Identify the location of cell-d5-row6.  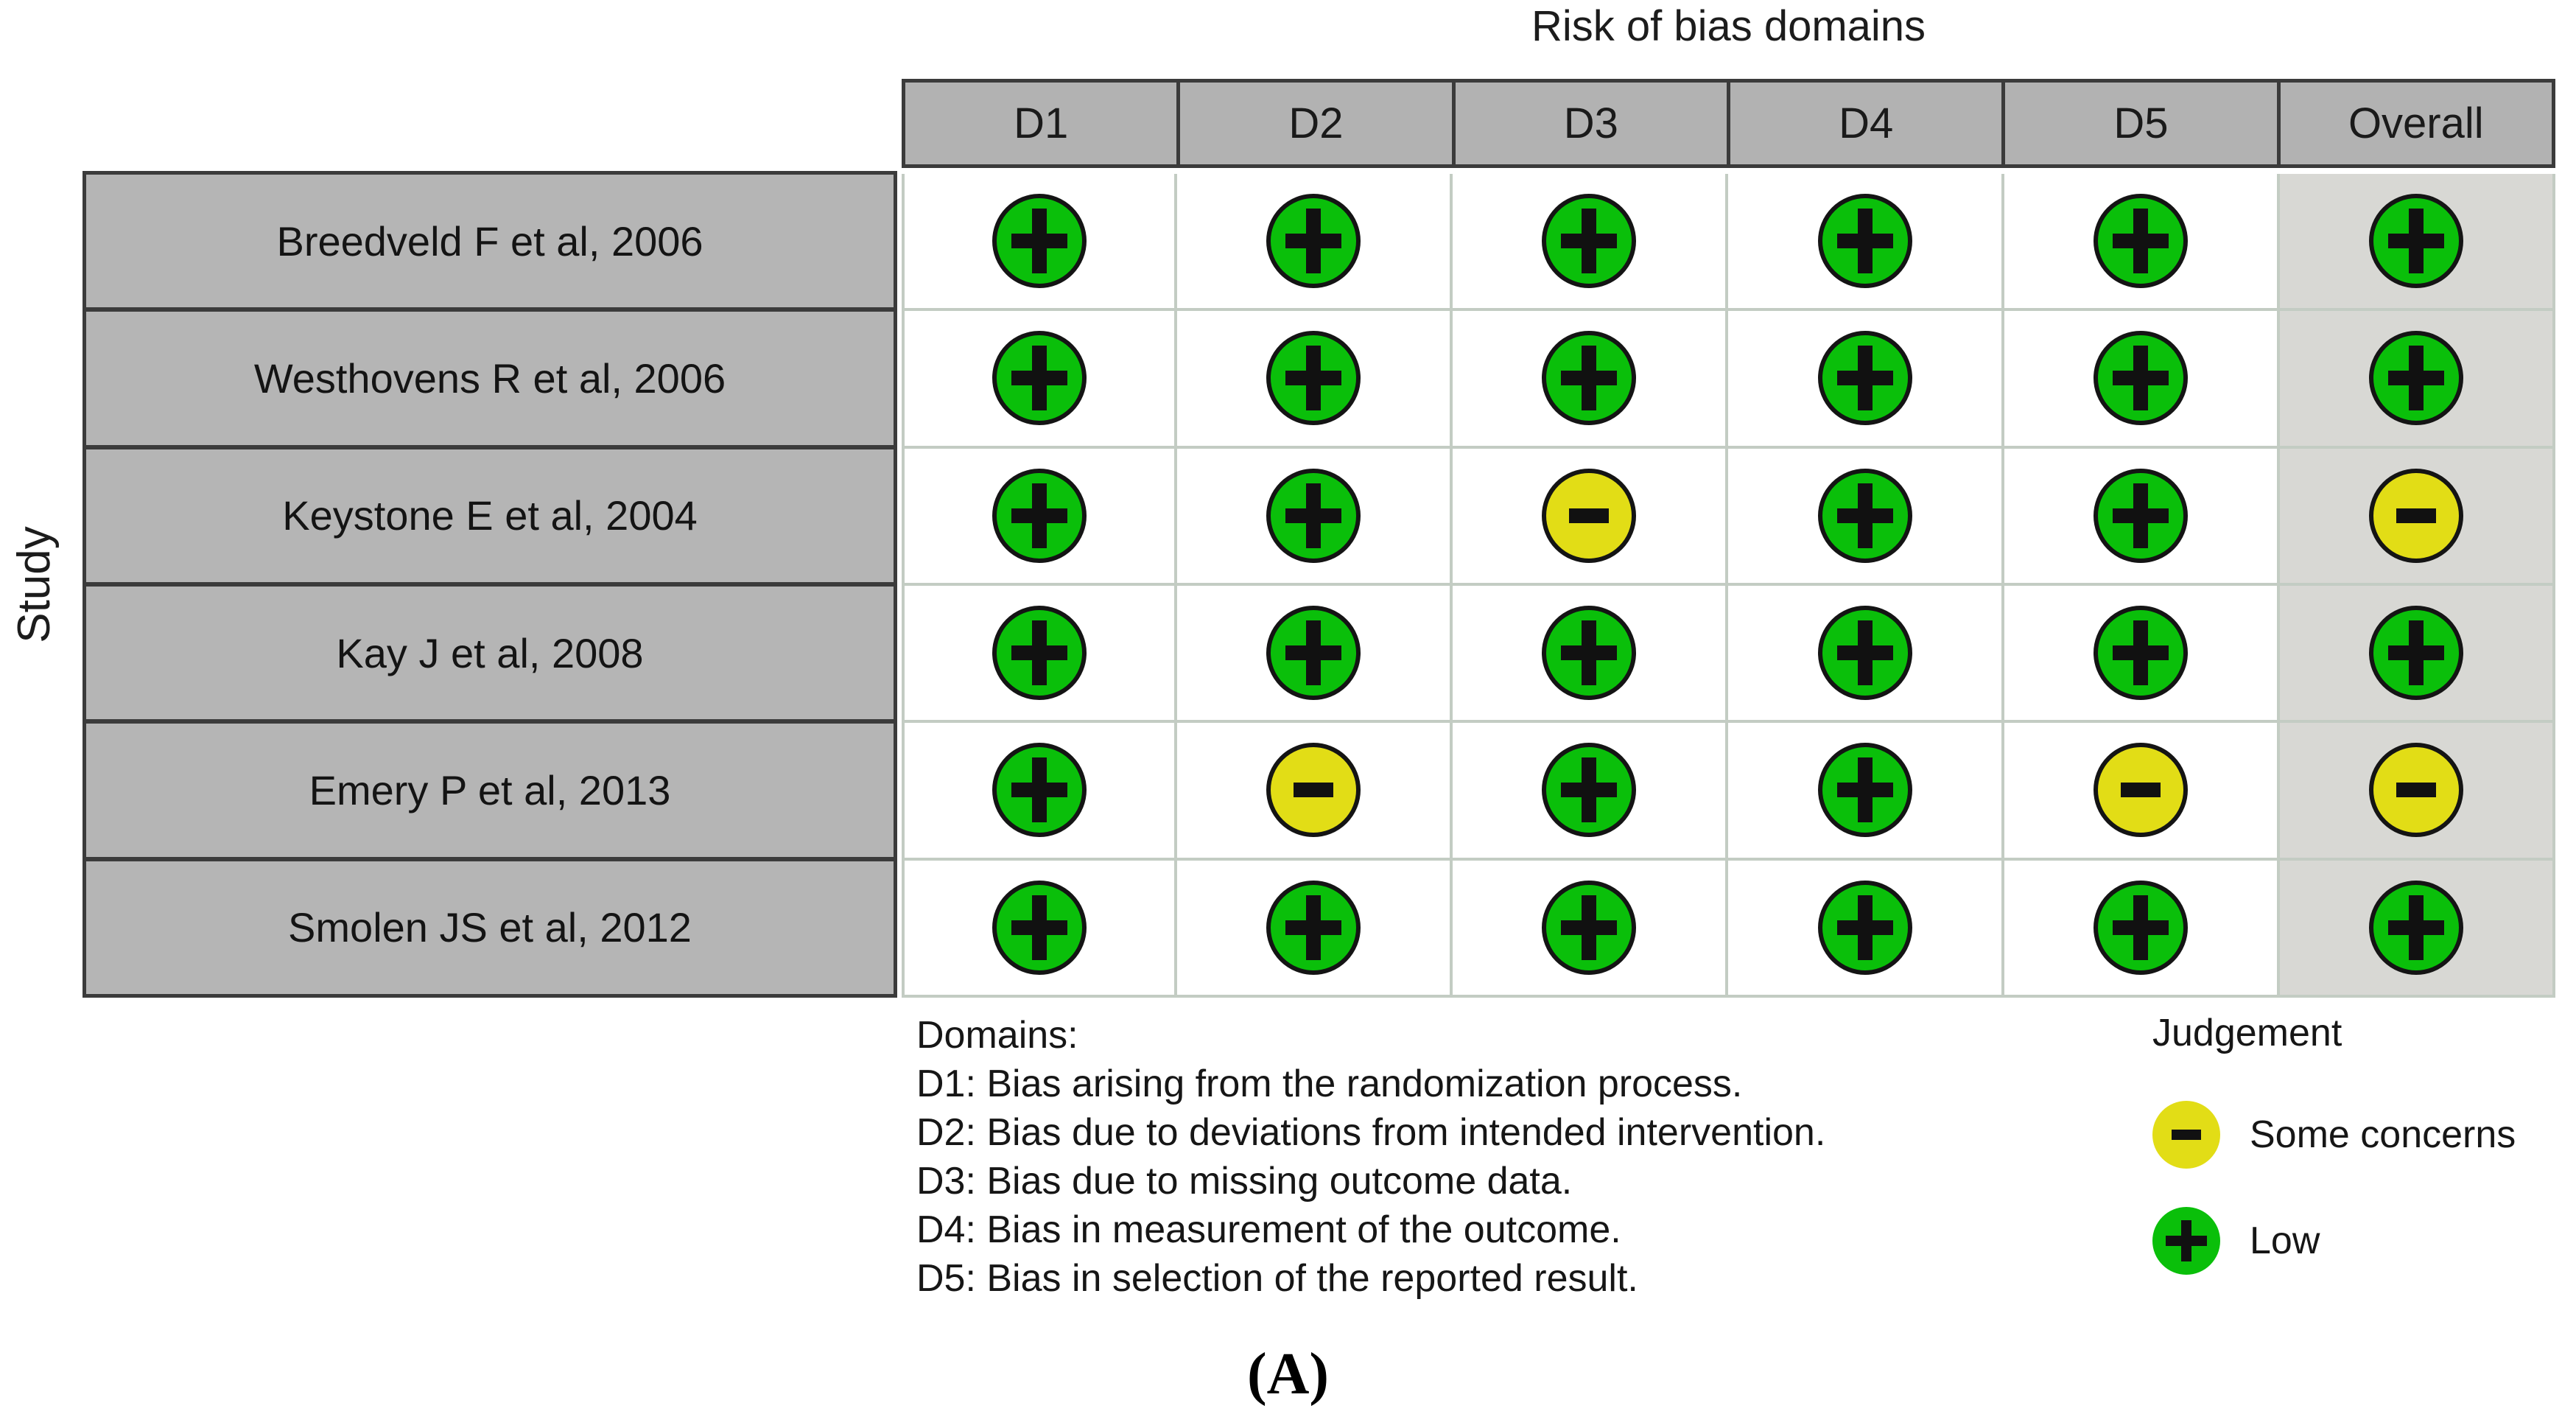
(2142, 929).